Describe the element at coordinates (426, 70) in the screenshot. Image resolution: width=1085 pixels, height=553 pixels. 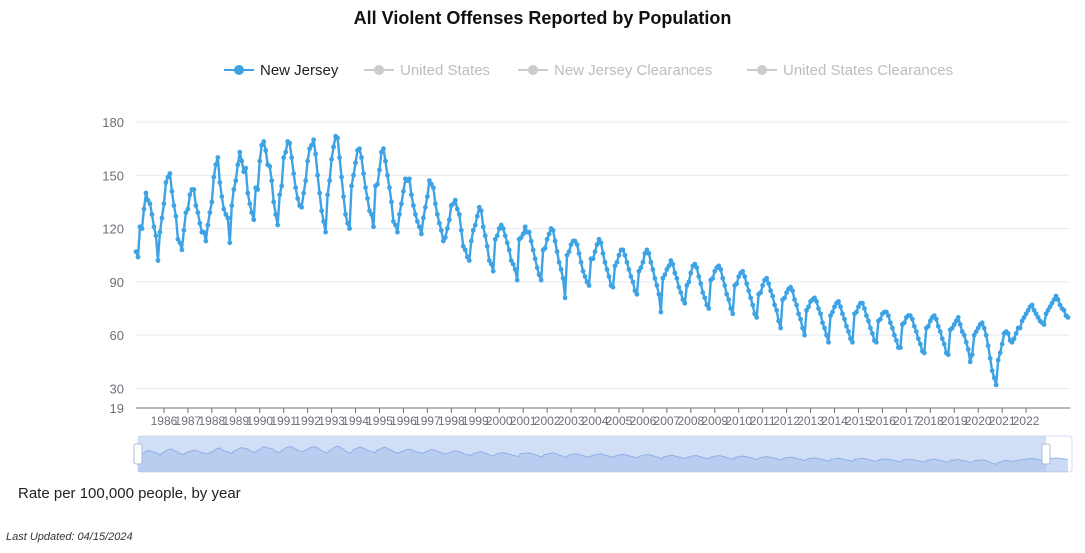
I see `legend-item-united-states: United States` at that location.